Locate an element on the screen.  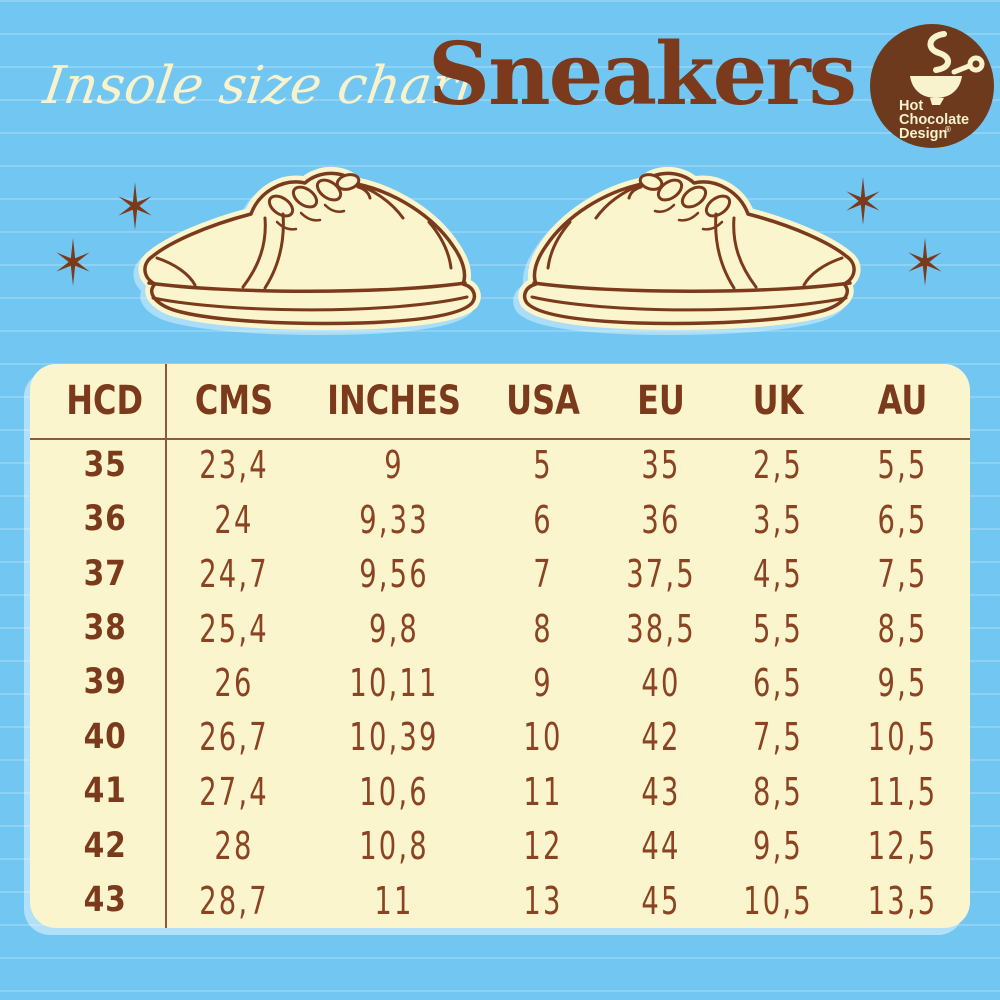
size-cell: 38,5 is located at coordinates (661, 628).